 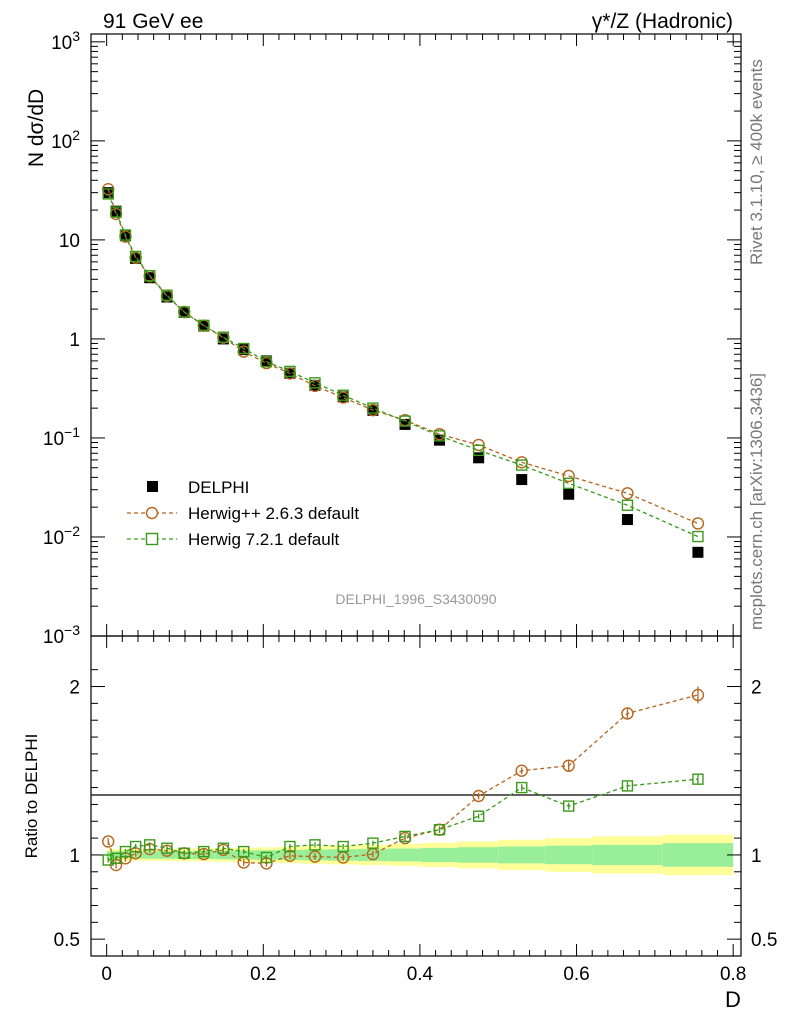 I want to click on x-tick-label: 0, so click(x=106, y=974).